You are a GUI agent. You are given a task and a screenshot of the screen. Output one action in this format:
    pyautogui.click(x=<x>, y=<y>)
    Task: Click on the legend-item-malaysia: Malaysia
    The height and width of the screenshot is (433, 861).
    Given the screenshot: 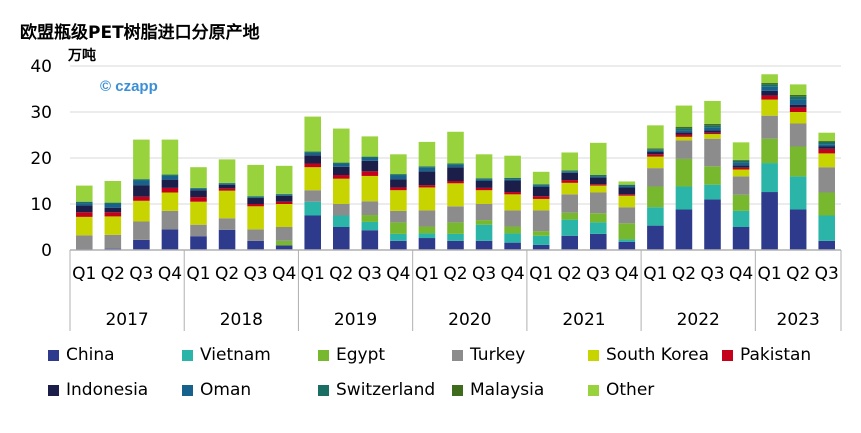 What is the action you would take?
    pyautogui.click(x=498, y=390)
    